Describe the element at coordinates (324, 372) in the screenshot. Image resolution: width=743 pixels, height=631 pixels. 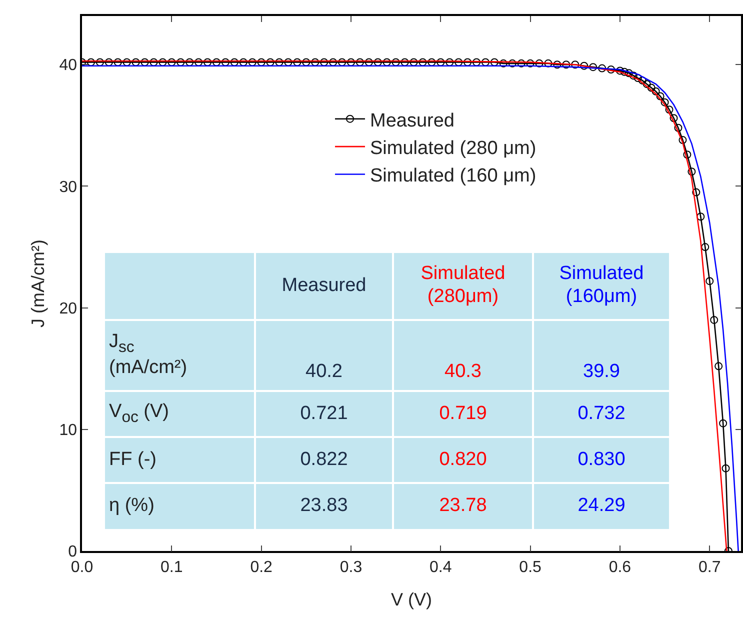
I see `annotation: 40.2` at that location.